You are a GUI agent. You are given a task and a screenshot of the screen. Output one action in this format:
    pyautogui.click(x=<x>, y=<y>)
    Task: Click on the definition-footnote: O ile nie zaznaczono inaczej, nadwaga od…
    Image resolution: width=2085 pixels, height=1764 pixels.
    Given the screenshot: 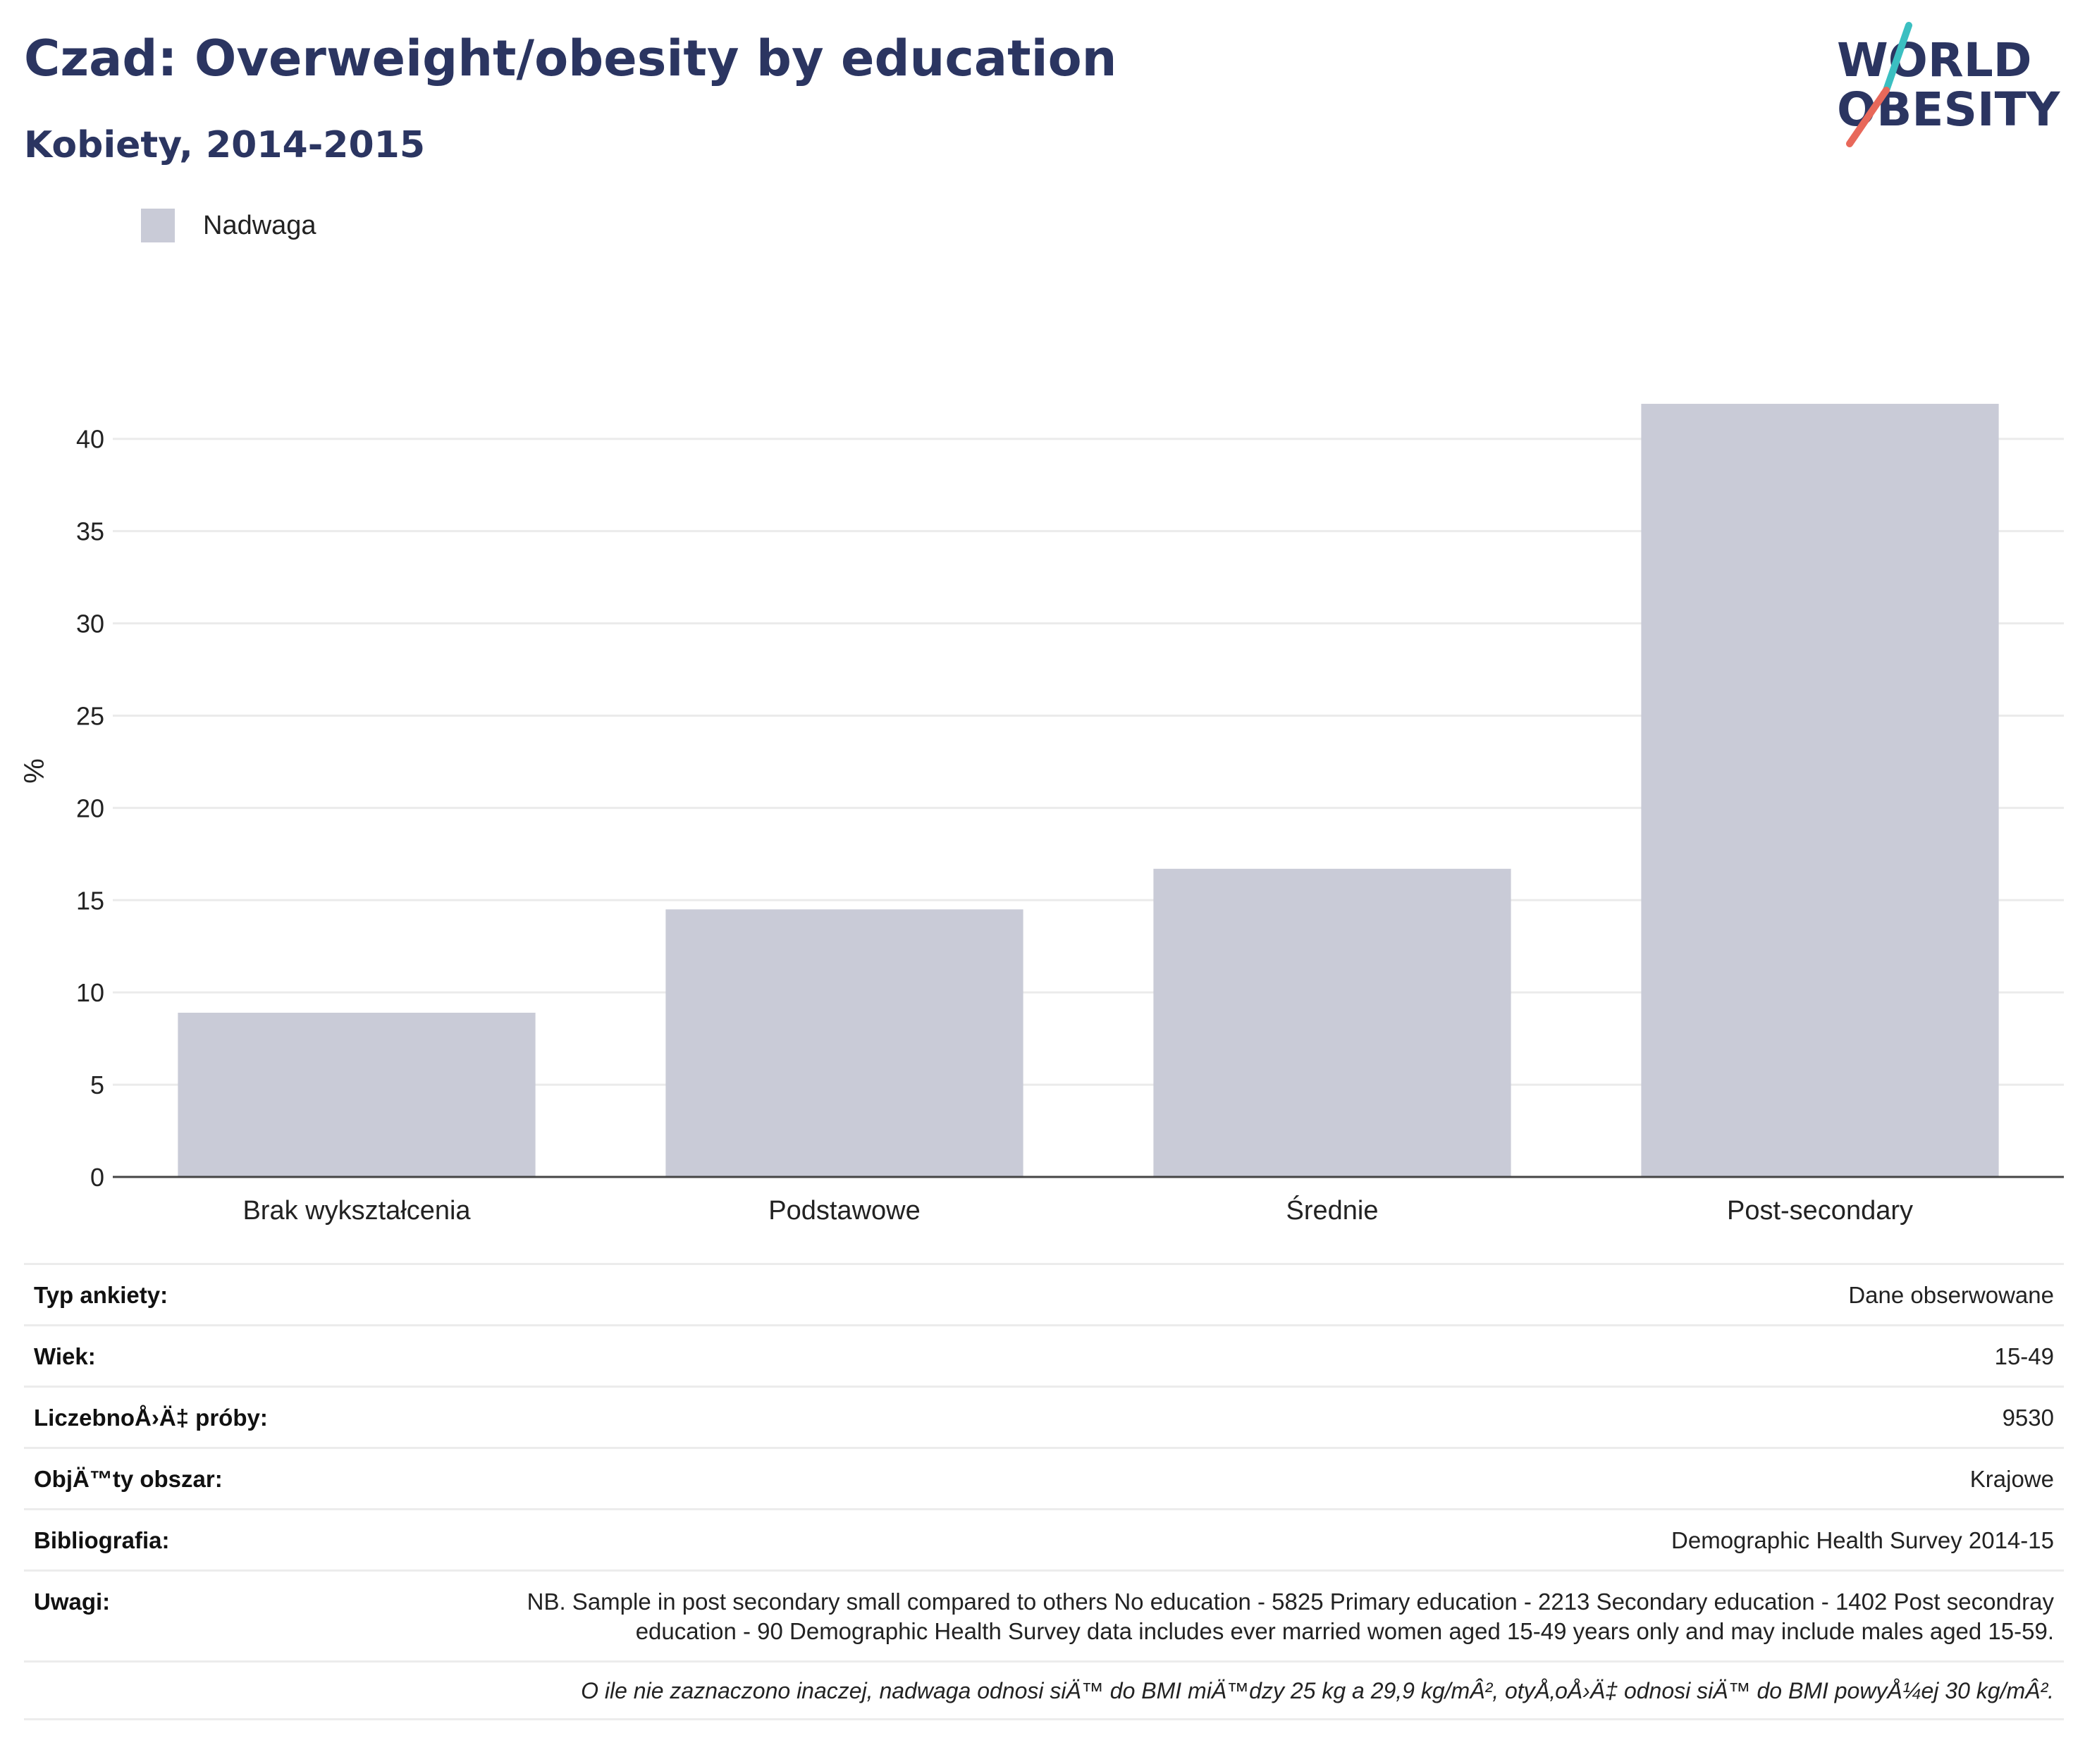 What is the action you would take?
    pyautogui.click(x=1044, y=1690)
    